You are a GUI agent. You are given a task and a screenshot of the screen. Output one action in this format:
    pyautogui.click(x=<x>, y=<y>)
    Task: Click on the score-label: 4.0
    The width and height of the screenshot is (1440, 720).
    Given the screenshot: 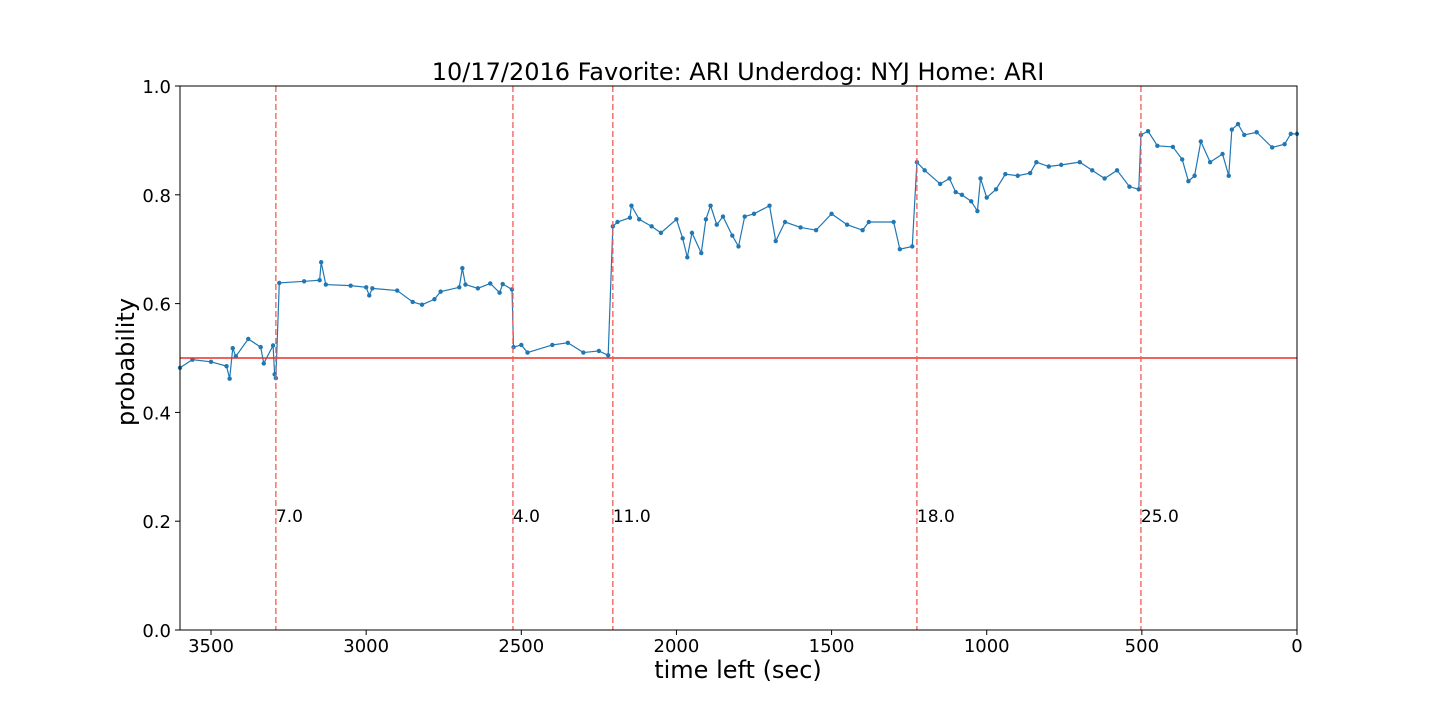 What is the action you would take?
    pyautogui.click(x=526, y=517)
    